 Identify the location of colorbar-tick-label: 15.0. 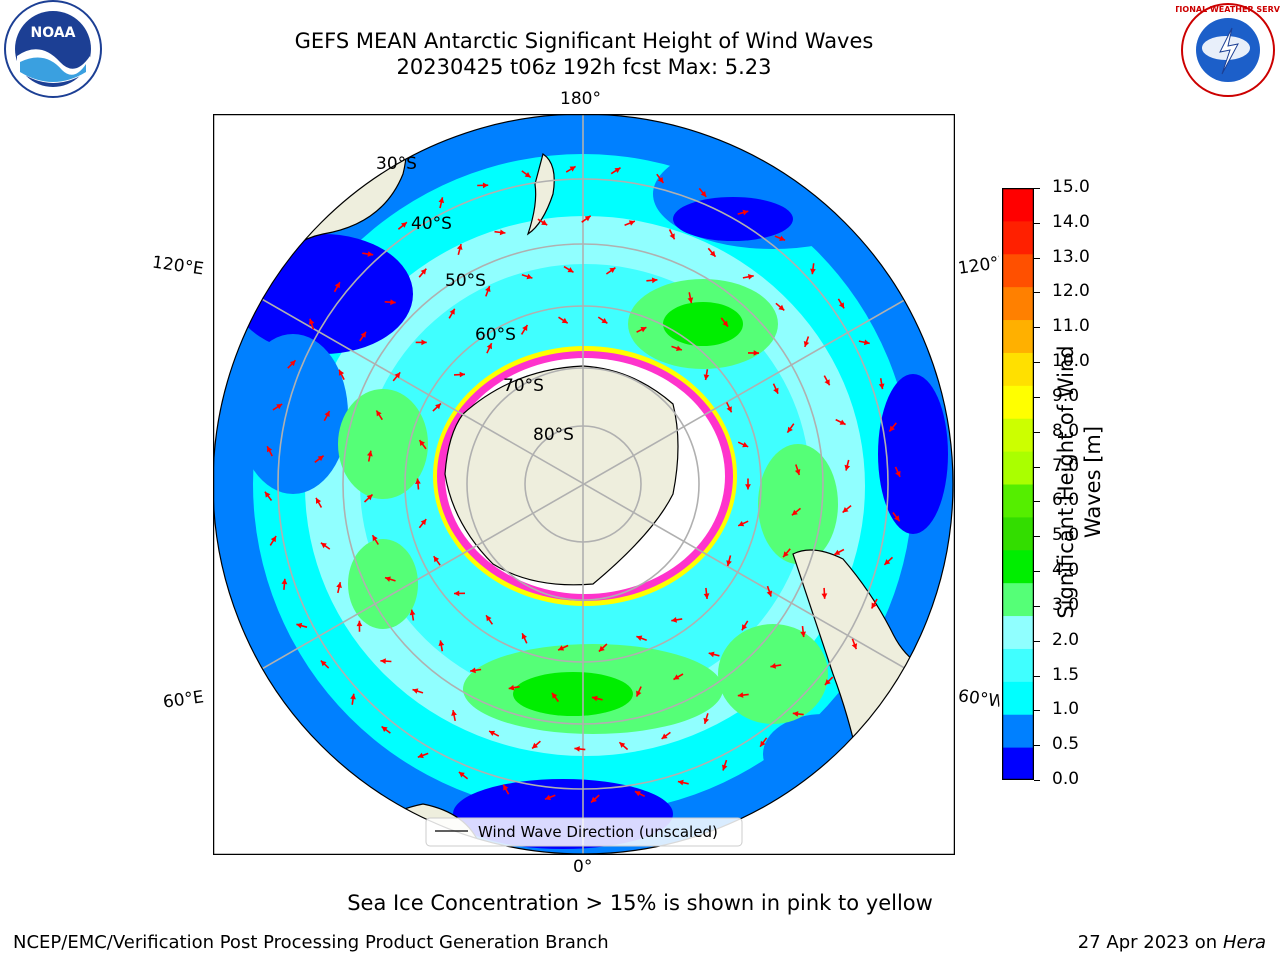
(1071, 187).